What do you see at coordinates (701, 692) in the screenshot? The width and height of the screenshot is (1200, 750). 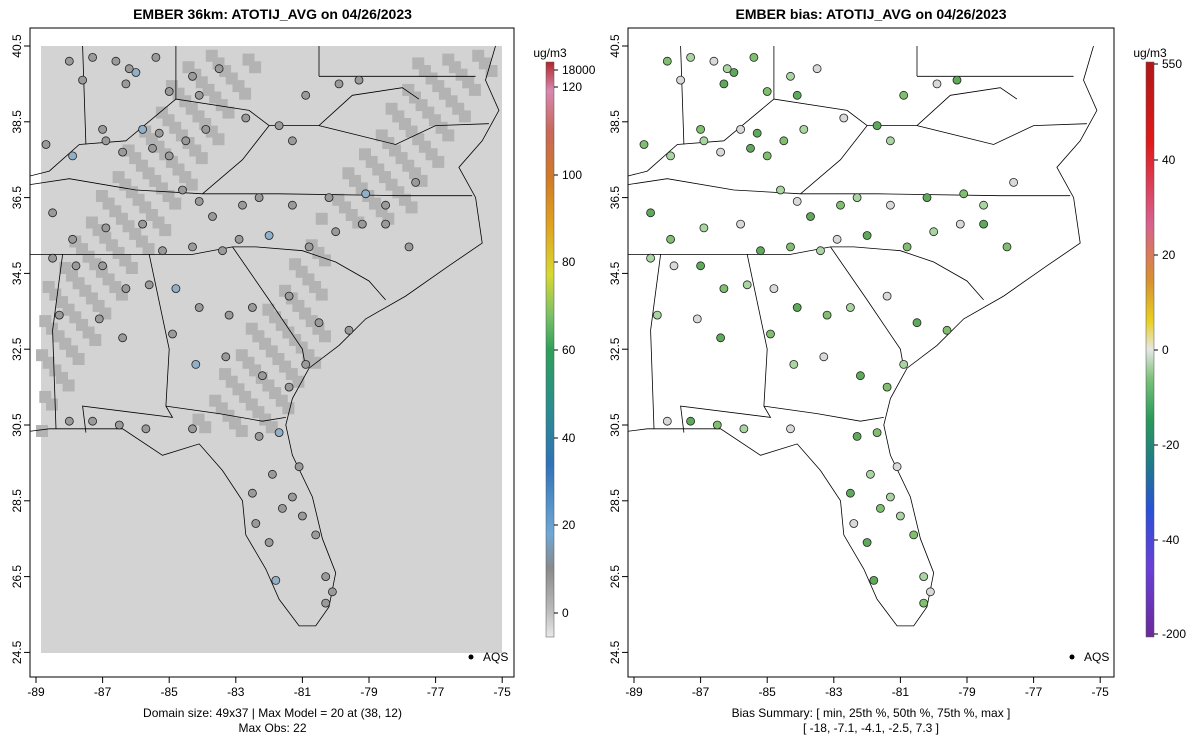 I see `x-tick-label: -87` at bounding box center [701, 692].